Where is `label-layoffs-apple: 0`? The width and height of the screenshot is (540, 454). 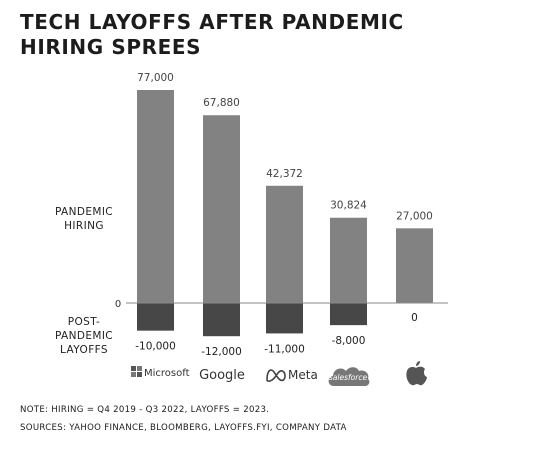
label-layoffs-apple: 0 is located at coordinates (414, 318).